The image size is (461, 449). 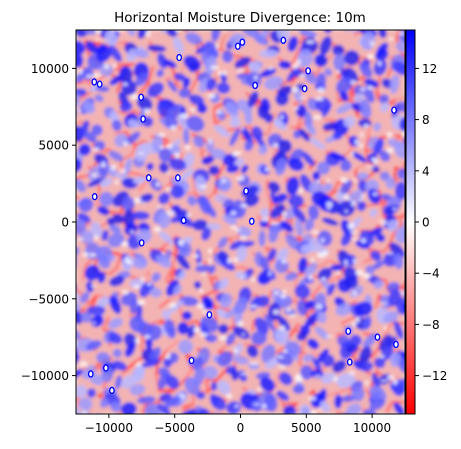 What do you see at coordinates (53, 146) in the screenshot?
I see `y-tick-label: 5000` at bounding box center [53, 146].